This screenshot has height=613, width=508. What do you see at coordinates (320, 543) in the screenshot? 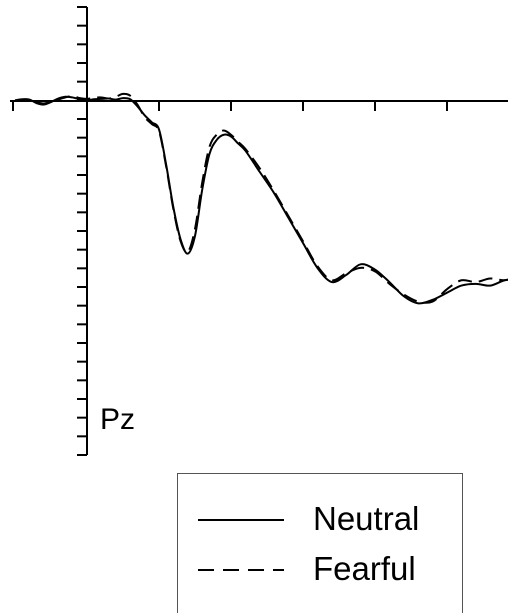
I see `legend: Neutral Fearful` at bounding box center [320, 543].